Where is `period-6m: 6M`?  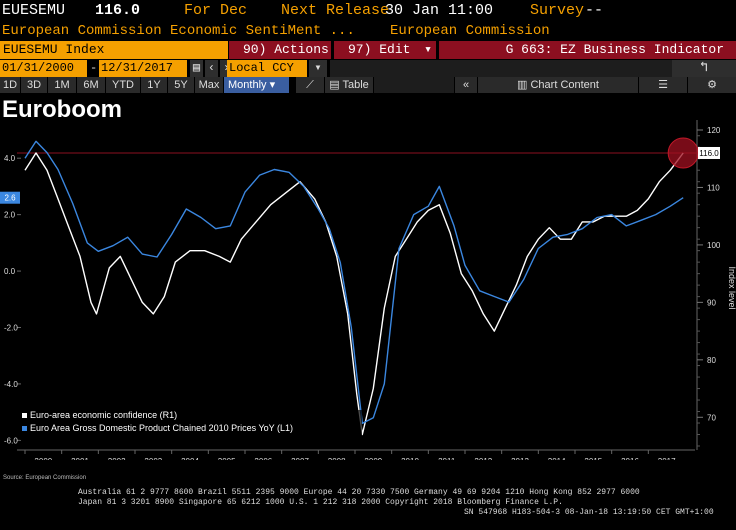 period-6m: 6M is located at coordinates (91, 85).